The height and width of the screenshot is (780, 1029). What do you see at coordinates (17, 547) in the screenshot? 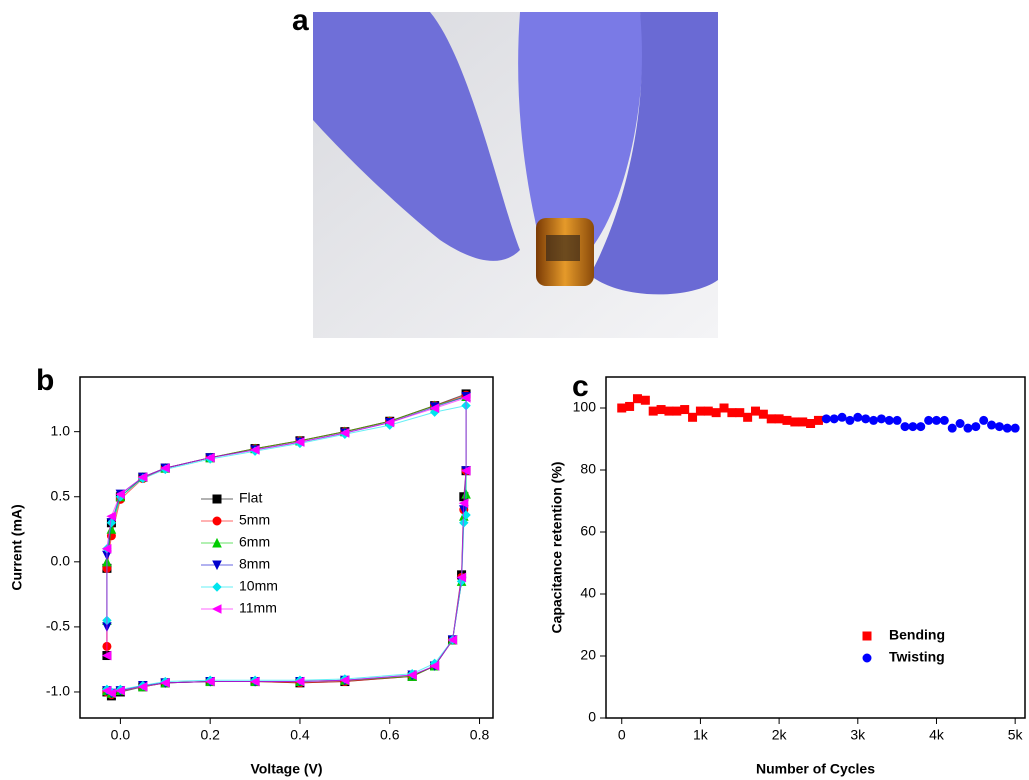
I see `y-axis-title: Current (mA)` at bounding box center [17, 547].